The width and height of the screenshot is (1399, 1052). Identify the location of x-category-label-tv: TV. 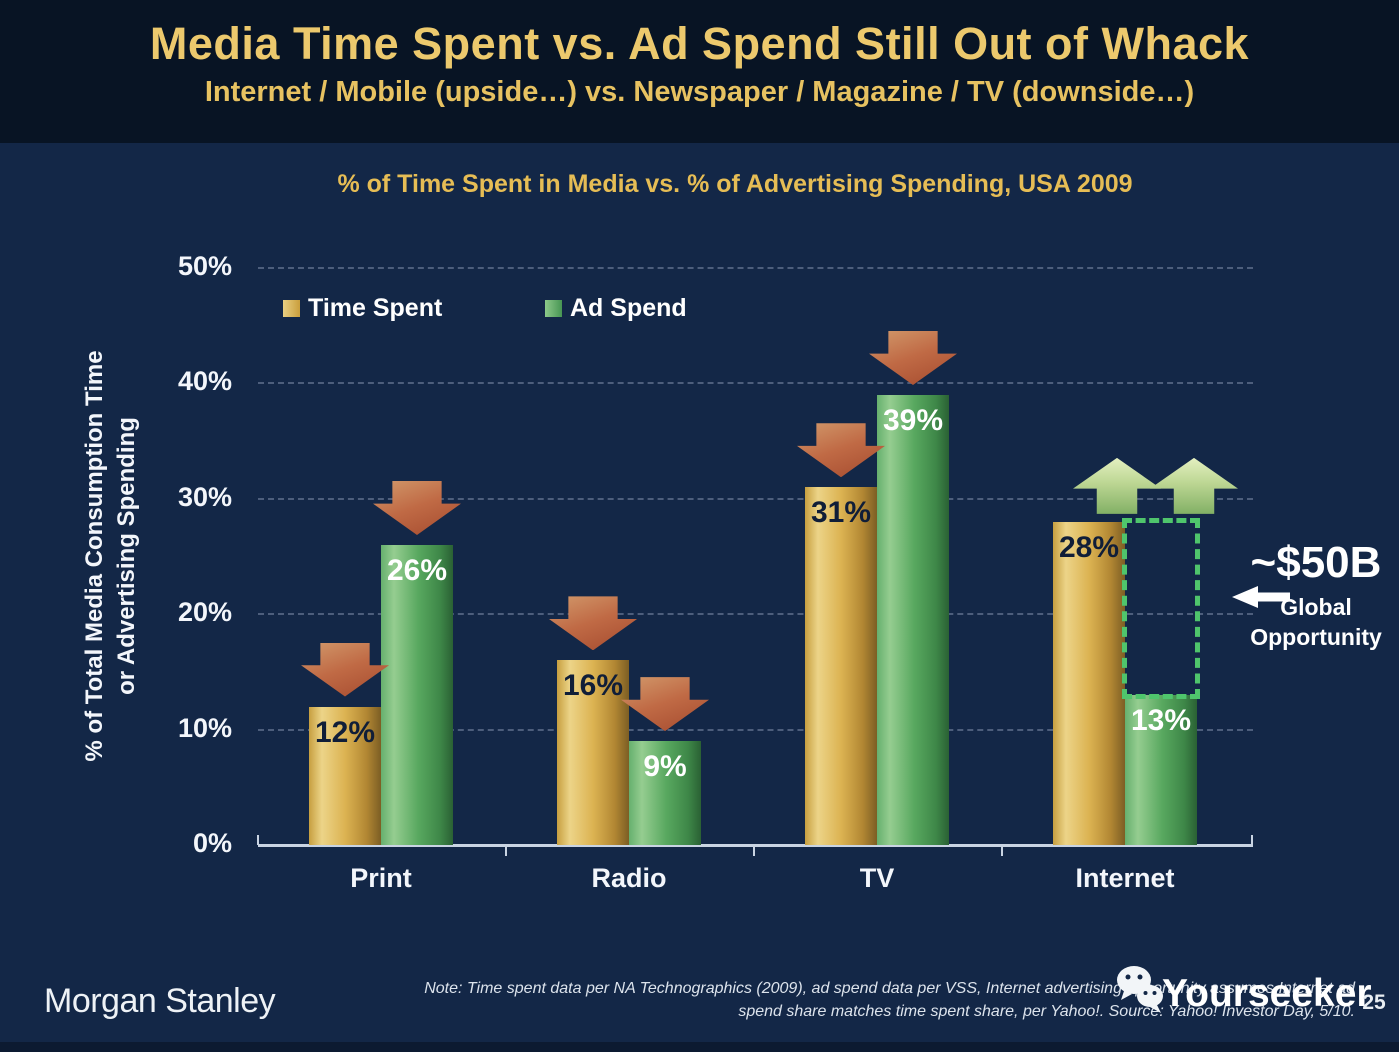
(877, 878).